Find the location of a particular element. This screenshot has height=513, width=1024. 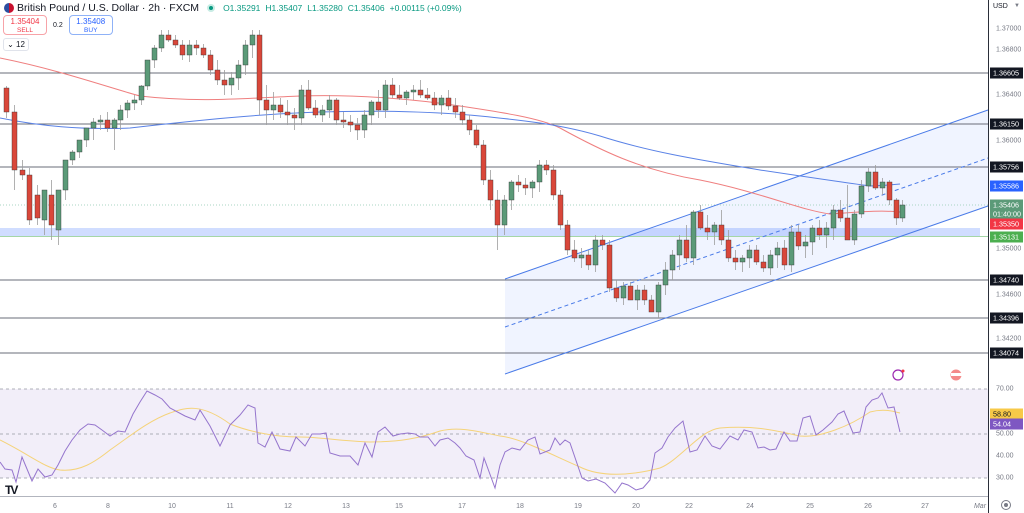

time-tick-label: 27 is located at coordinates (925, 506).